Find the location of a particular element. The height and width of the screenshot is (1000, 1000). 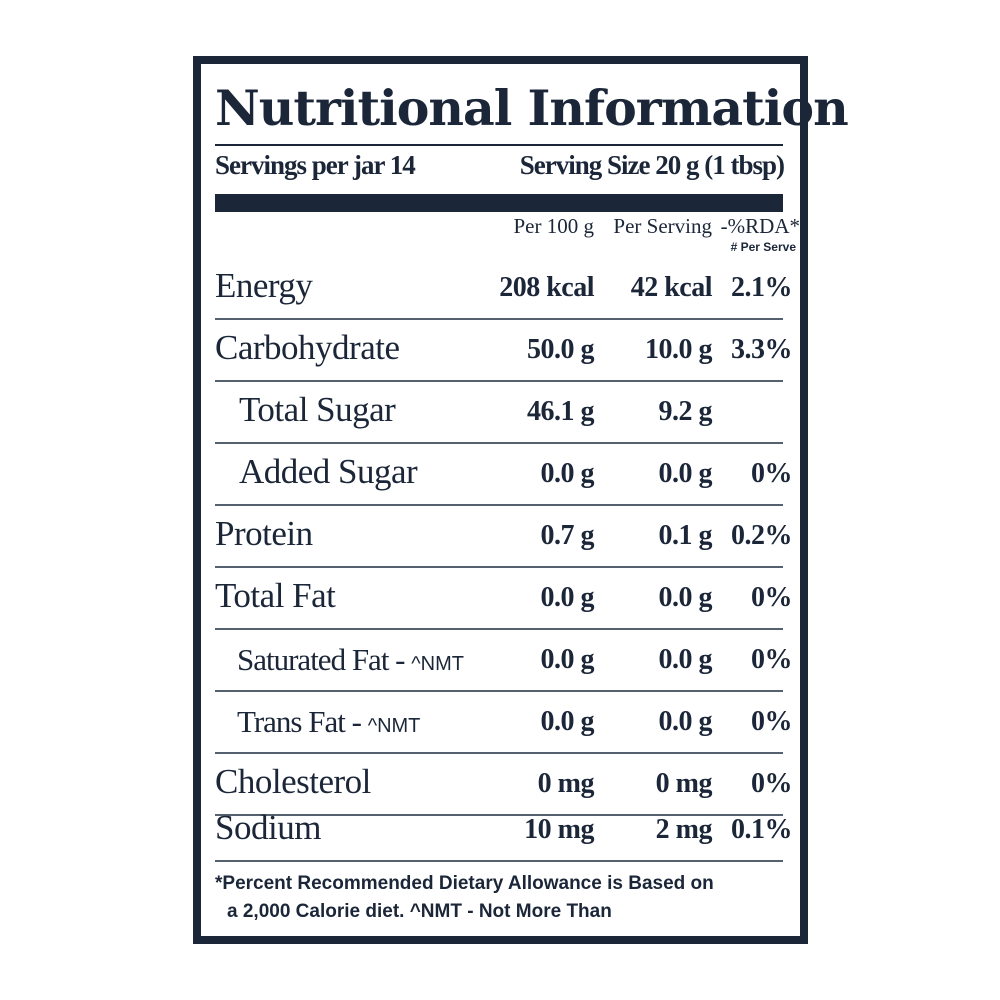

servings-per-jar: Servings per jar 14 is located at coordinates (315, 165).